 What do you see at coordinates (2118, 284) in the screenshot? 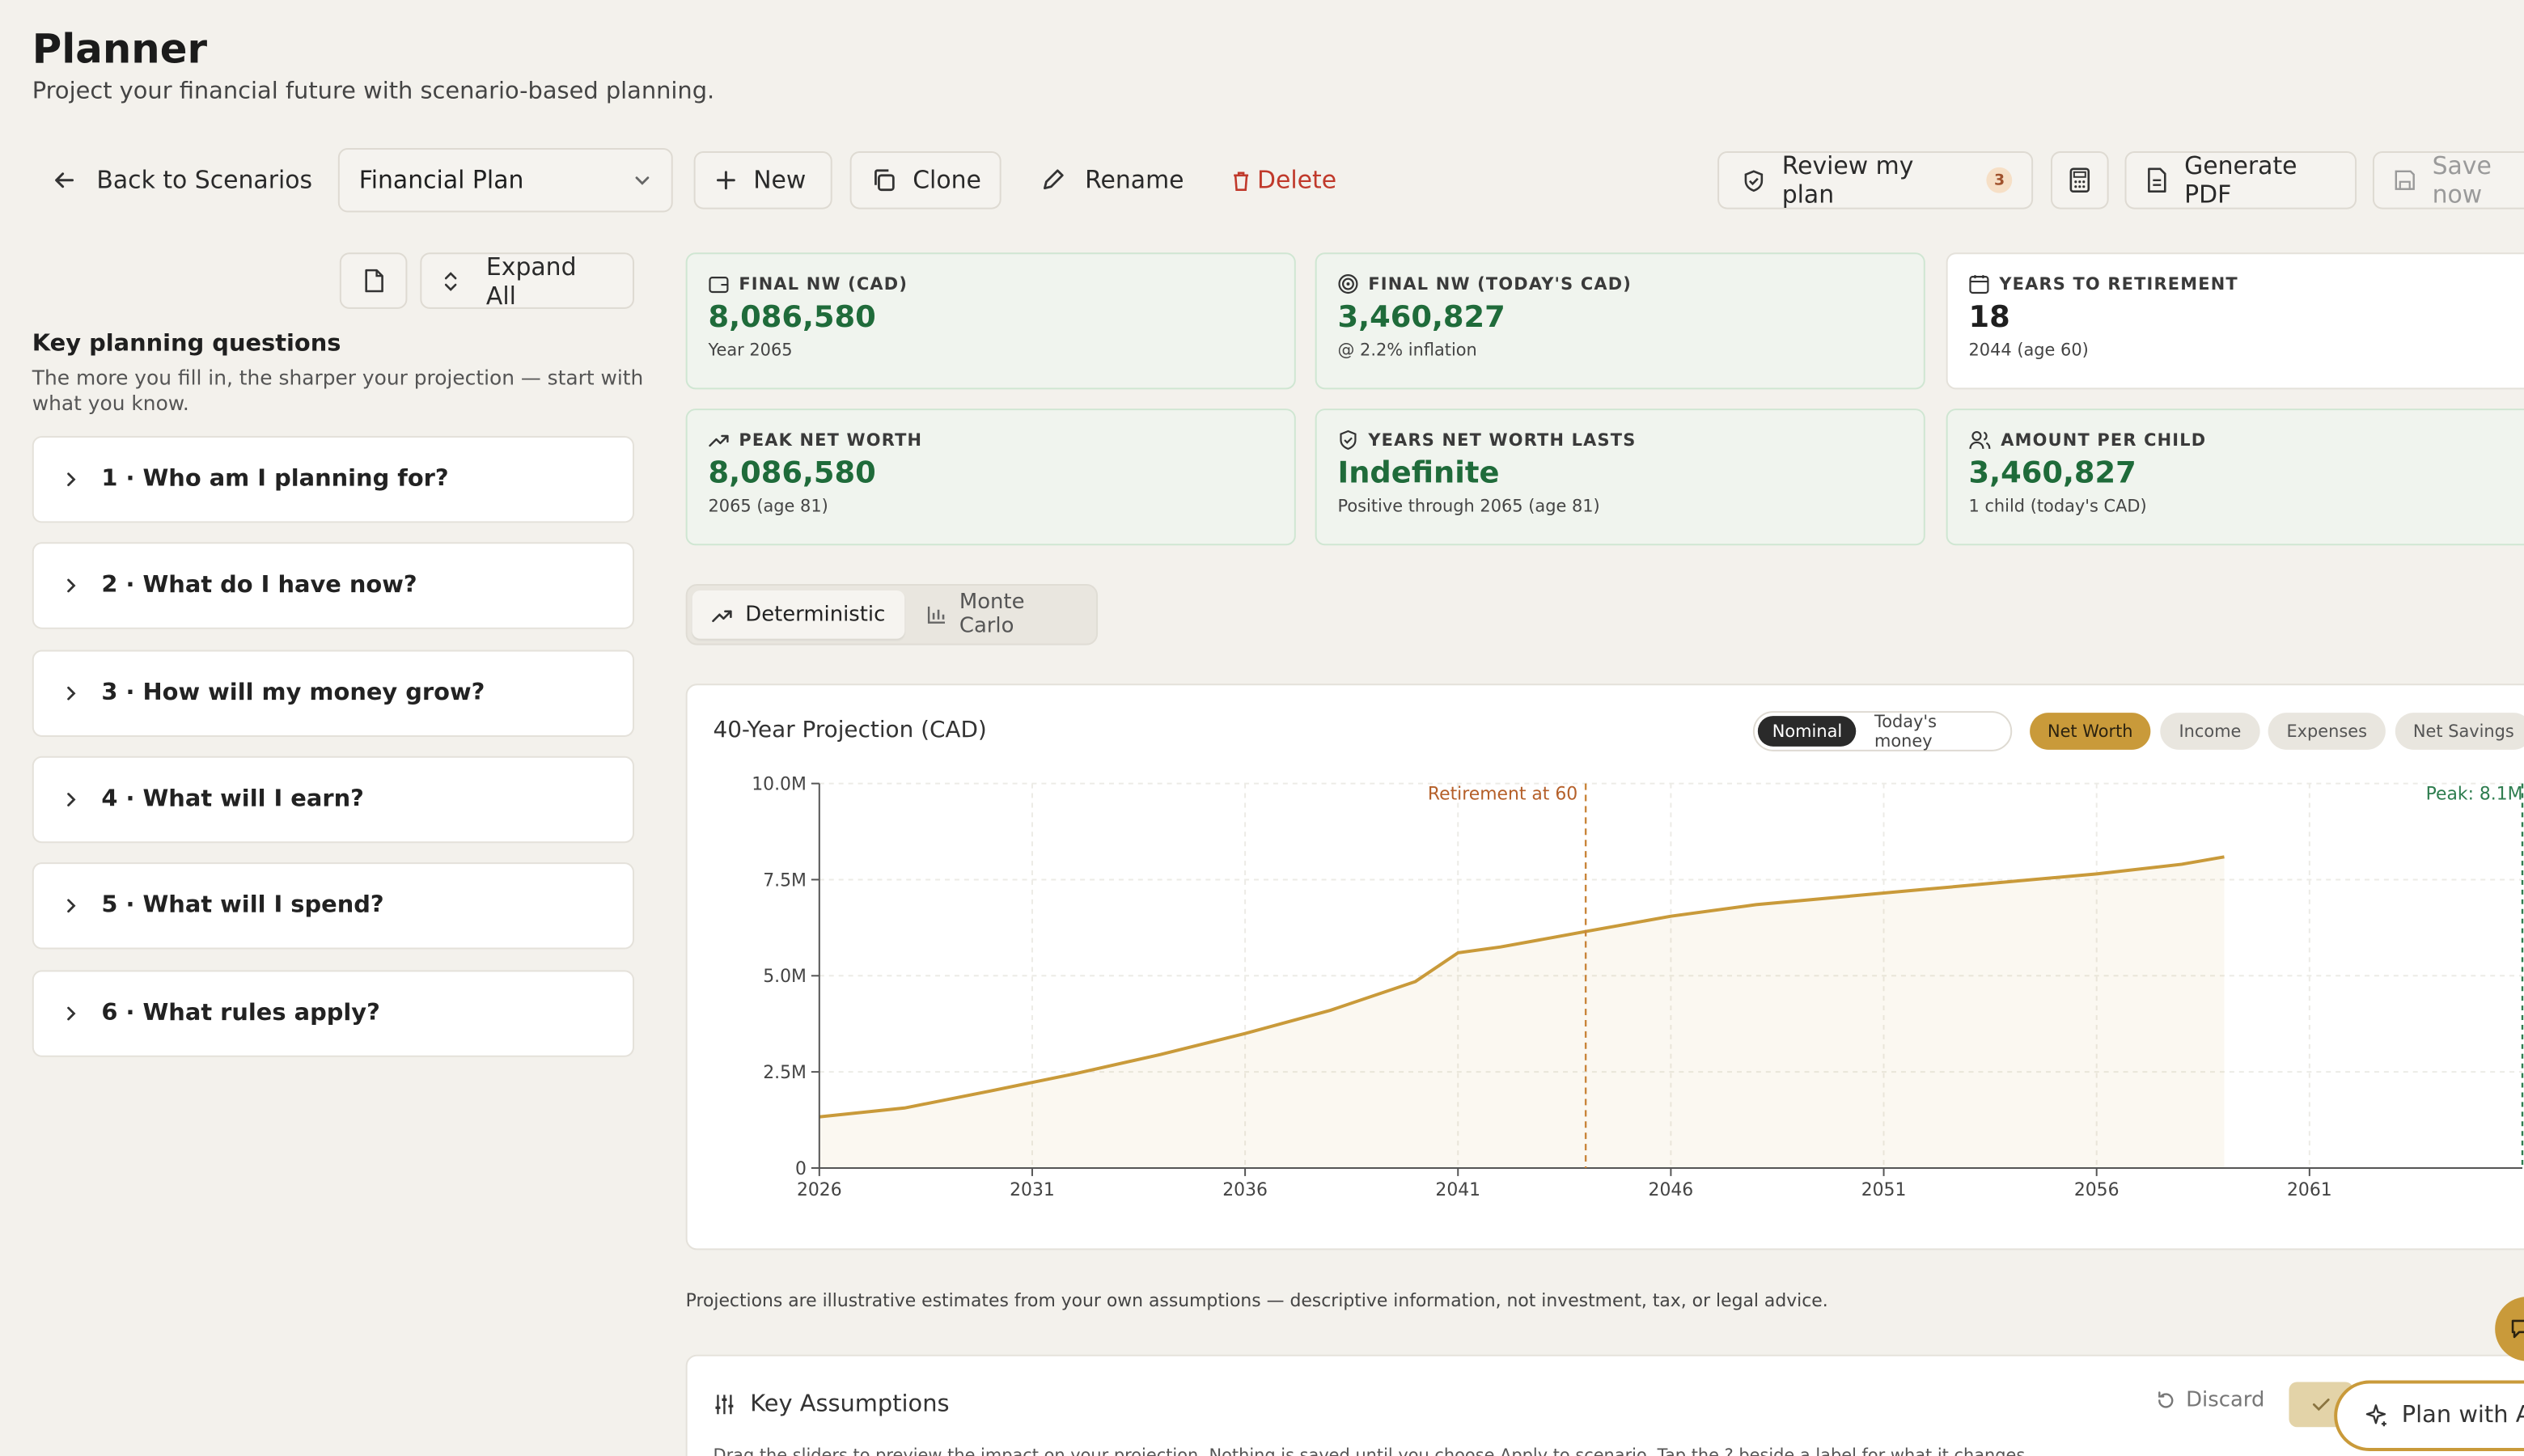
I see `stat-label: YEARS TO RETIREMENT` at bounding box center [2118, 284].